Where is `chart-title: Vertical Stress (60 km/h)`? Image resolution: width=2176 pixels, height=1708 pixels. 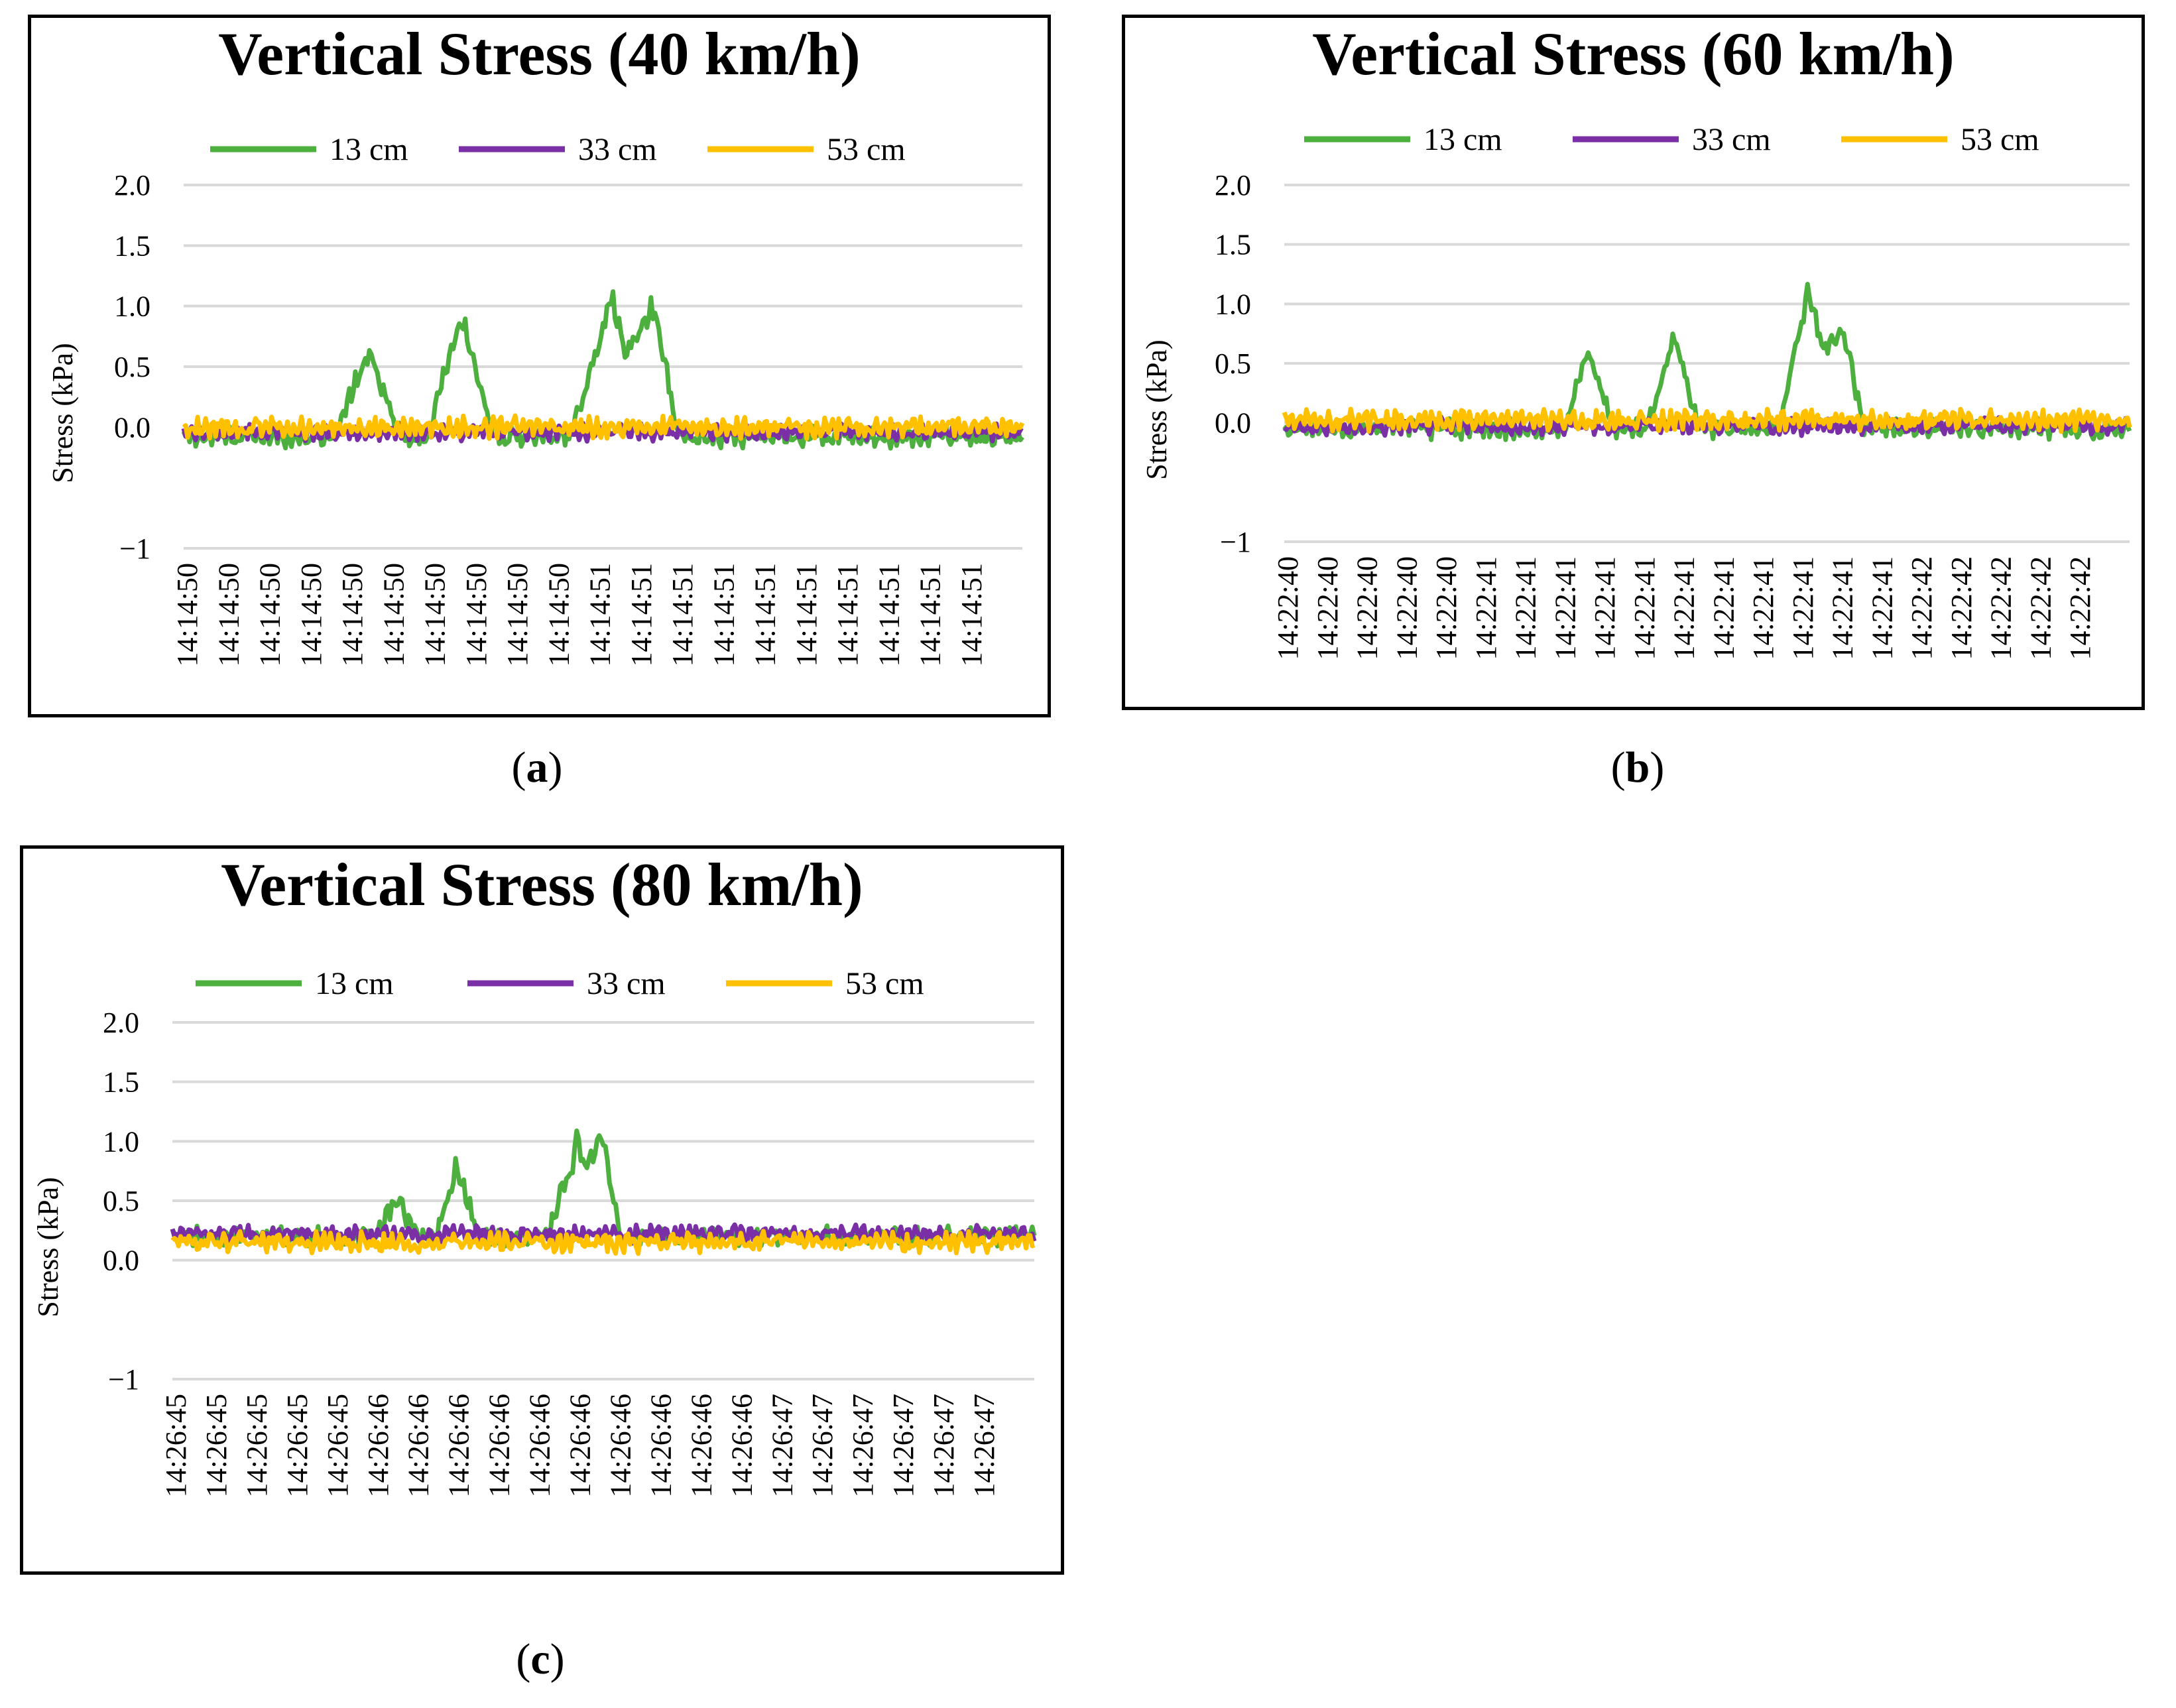 chart-title: Vertical Stress (60 km/h) is located at coordinates (1633, 54).